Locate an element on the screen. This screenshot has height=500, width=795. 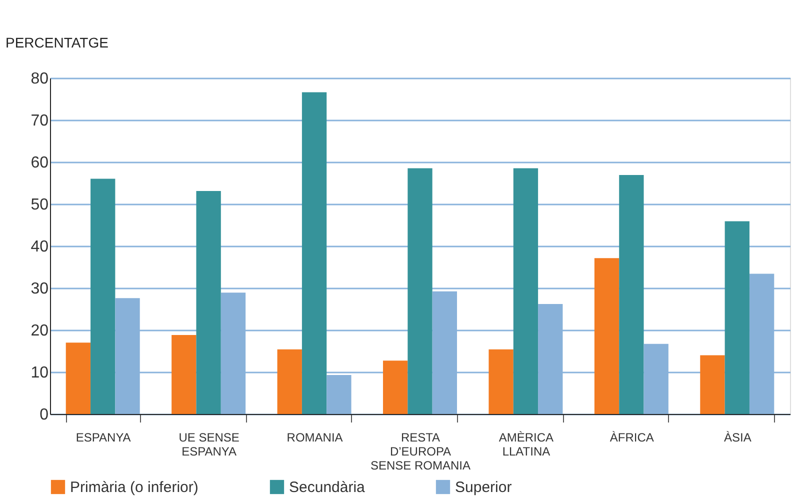
y-tick-label: 20 is located at coordinates (39, 331).